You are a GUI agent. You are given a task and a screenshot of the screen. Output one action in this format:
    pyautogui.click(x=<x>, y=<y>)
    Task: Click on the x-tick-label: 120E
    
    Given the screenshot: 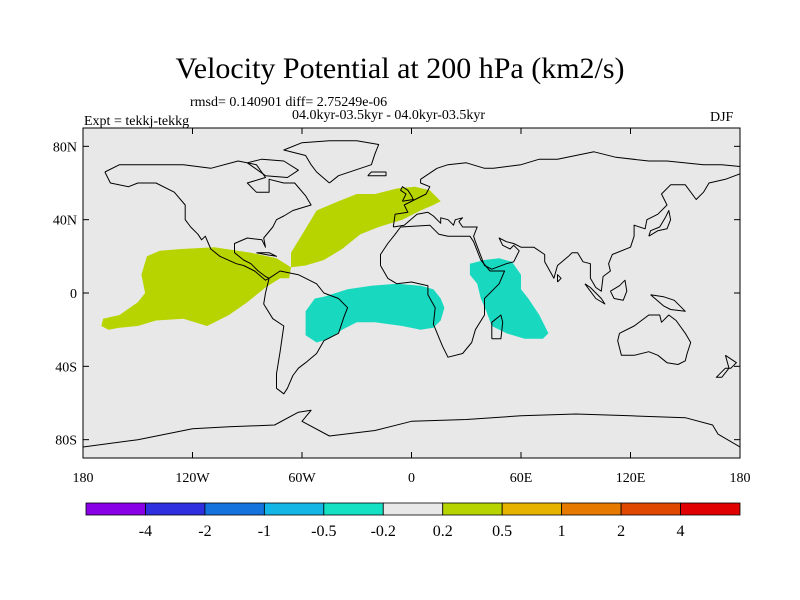 What is the action you would take?
    pyautogui.click(x=631, y=478)
    